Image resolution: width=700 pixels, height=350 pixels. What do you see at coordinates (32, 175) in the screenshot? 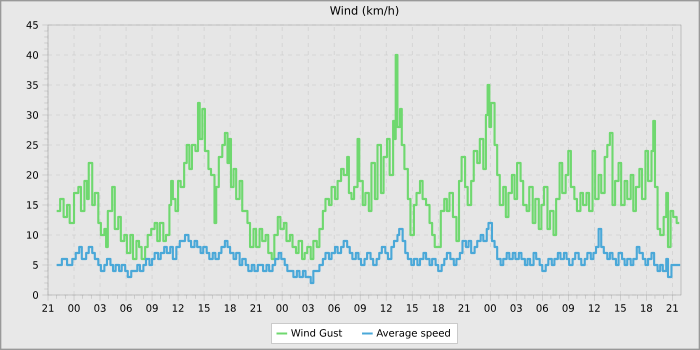
I see `y-tick-label: 20` at bounding box center [32, 175].